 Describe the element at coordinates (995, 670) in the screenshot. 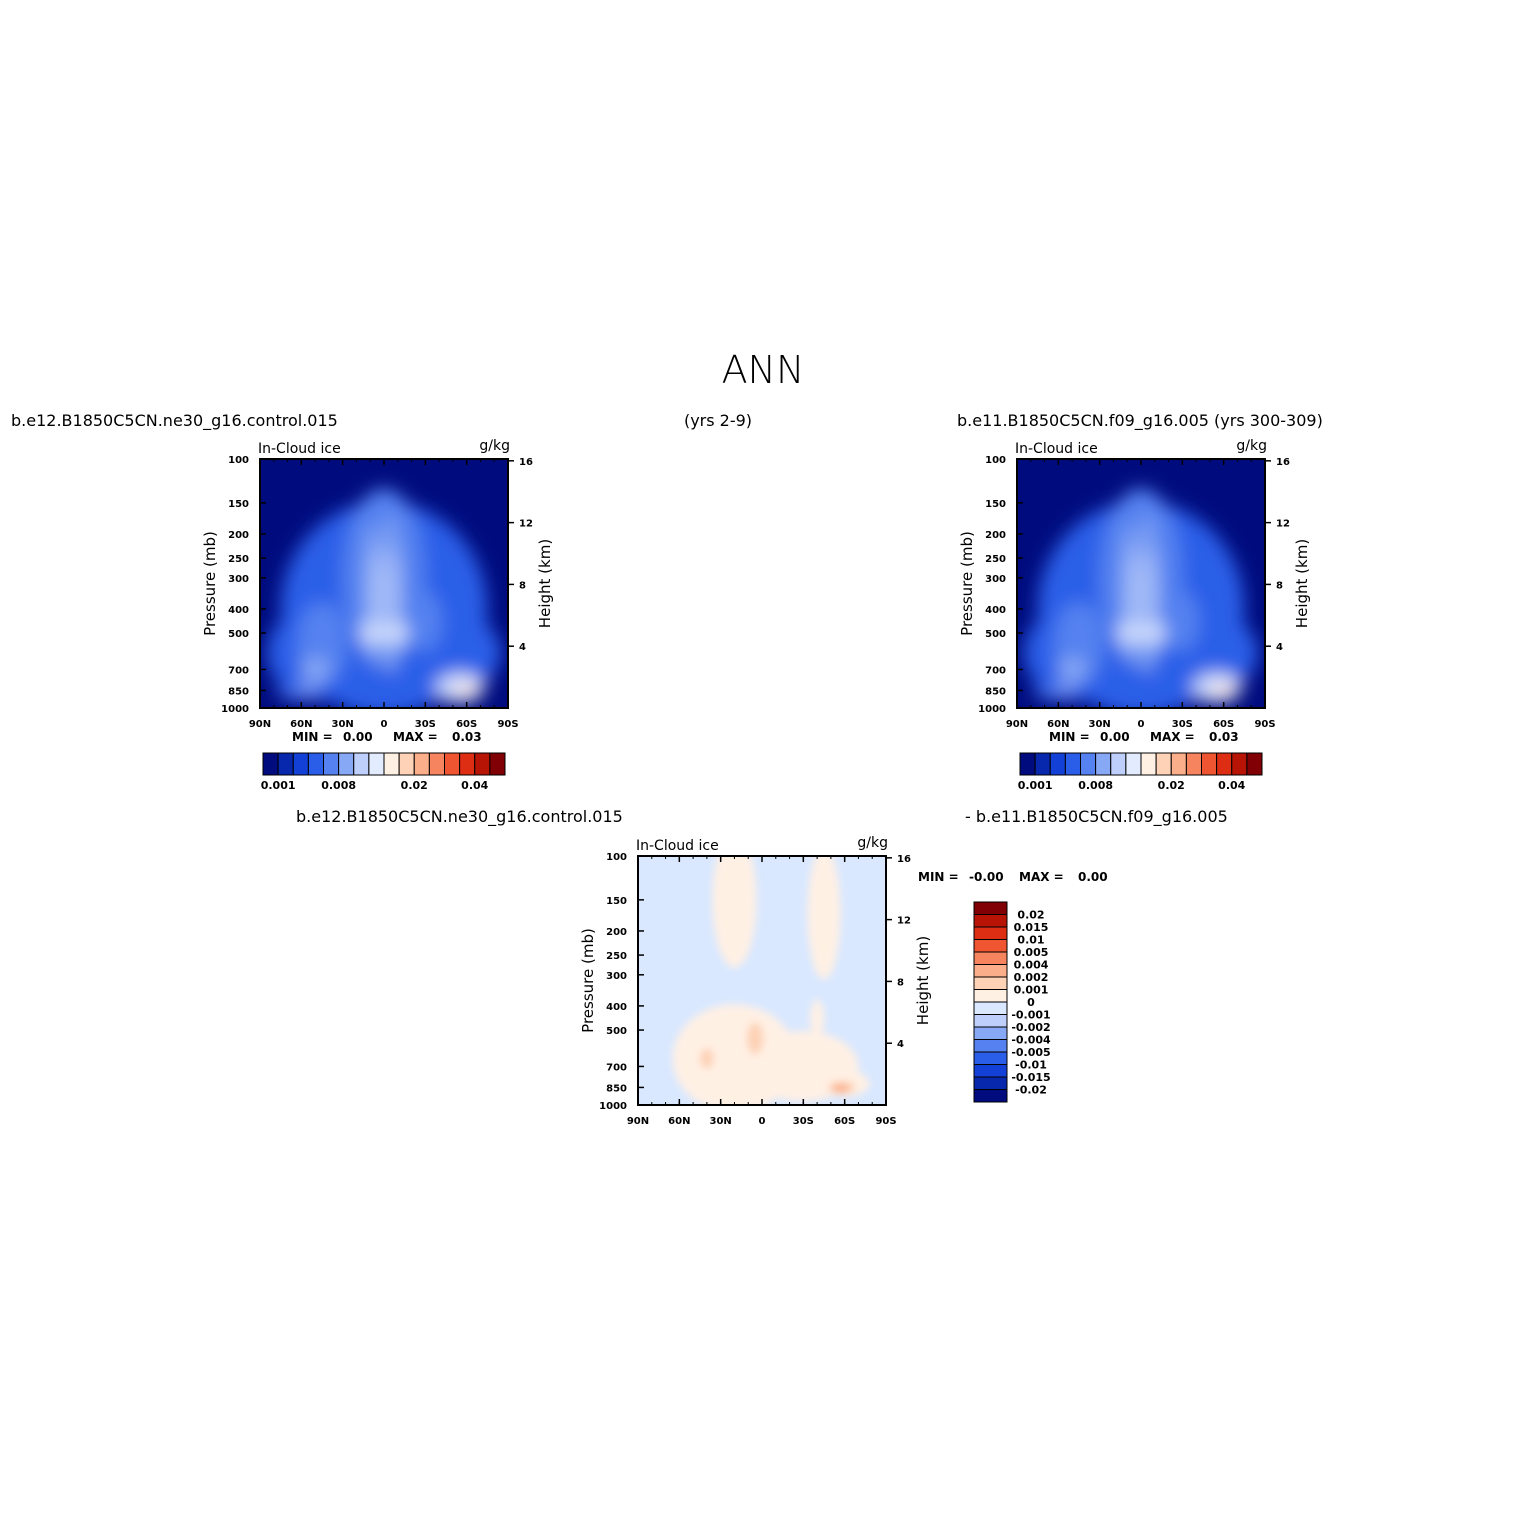

I see `y-tick-label: 700` at that location.